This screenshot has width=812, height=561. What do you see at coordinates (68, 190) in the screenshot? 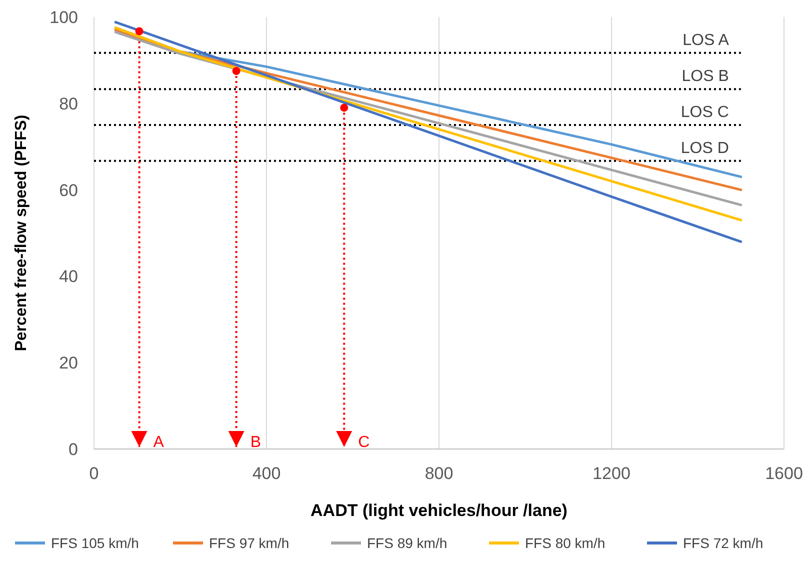
I see `y-tick-label: 60` at bounding box center [68, 190].